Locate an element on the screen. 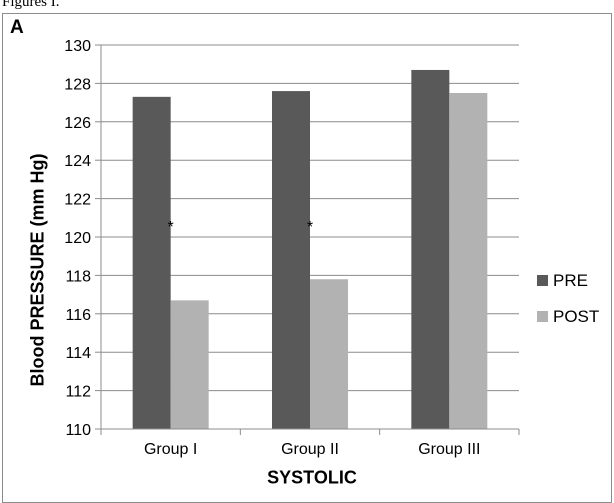  x-tick-label: Group II is located at coordinates (310, 449).